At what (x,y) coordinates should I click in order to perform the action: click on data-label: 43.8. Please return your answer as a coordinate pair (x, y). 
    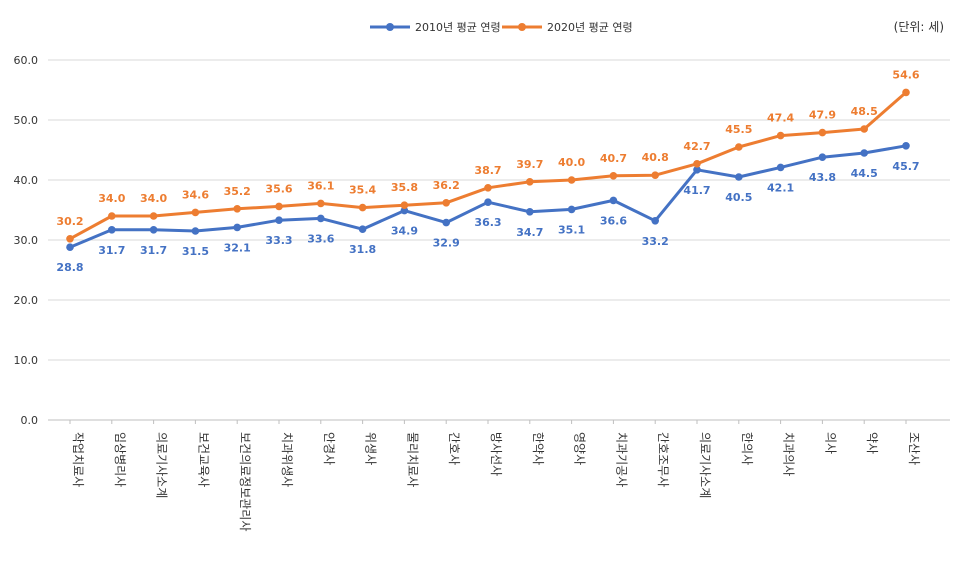
    Looking at the image, I should click on (822, 177).